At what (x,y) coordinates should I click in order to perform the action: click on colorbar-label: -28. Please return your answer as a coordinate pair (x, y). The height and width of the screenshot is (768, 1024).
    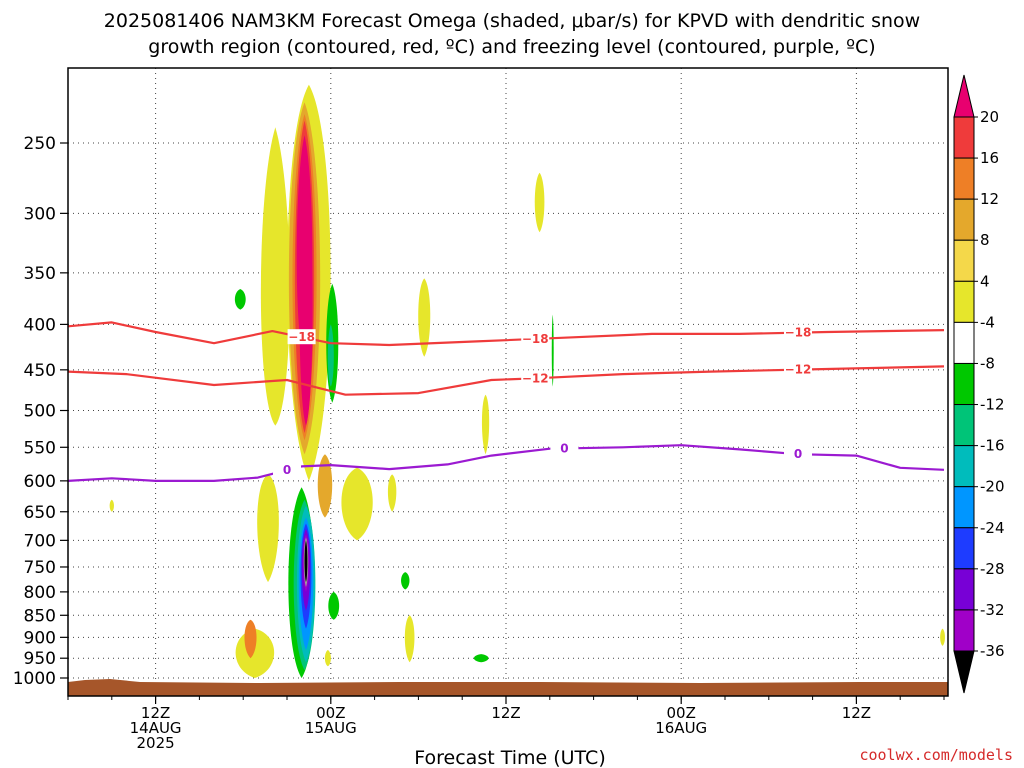
    Looking at the image, I should click on (992, 569).